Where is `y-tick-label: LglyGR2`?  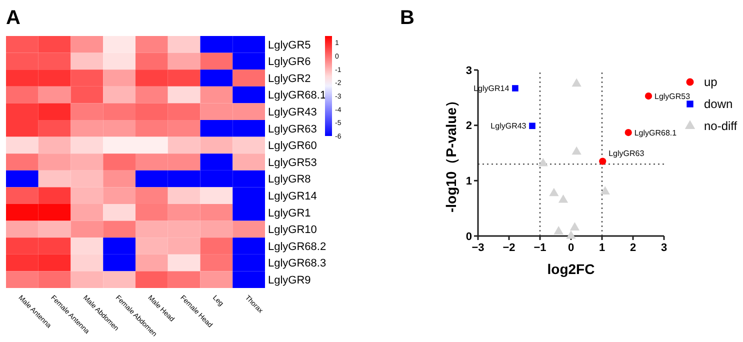 y-tick-label: LglyGR2 is located at coordinates (289, 78).